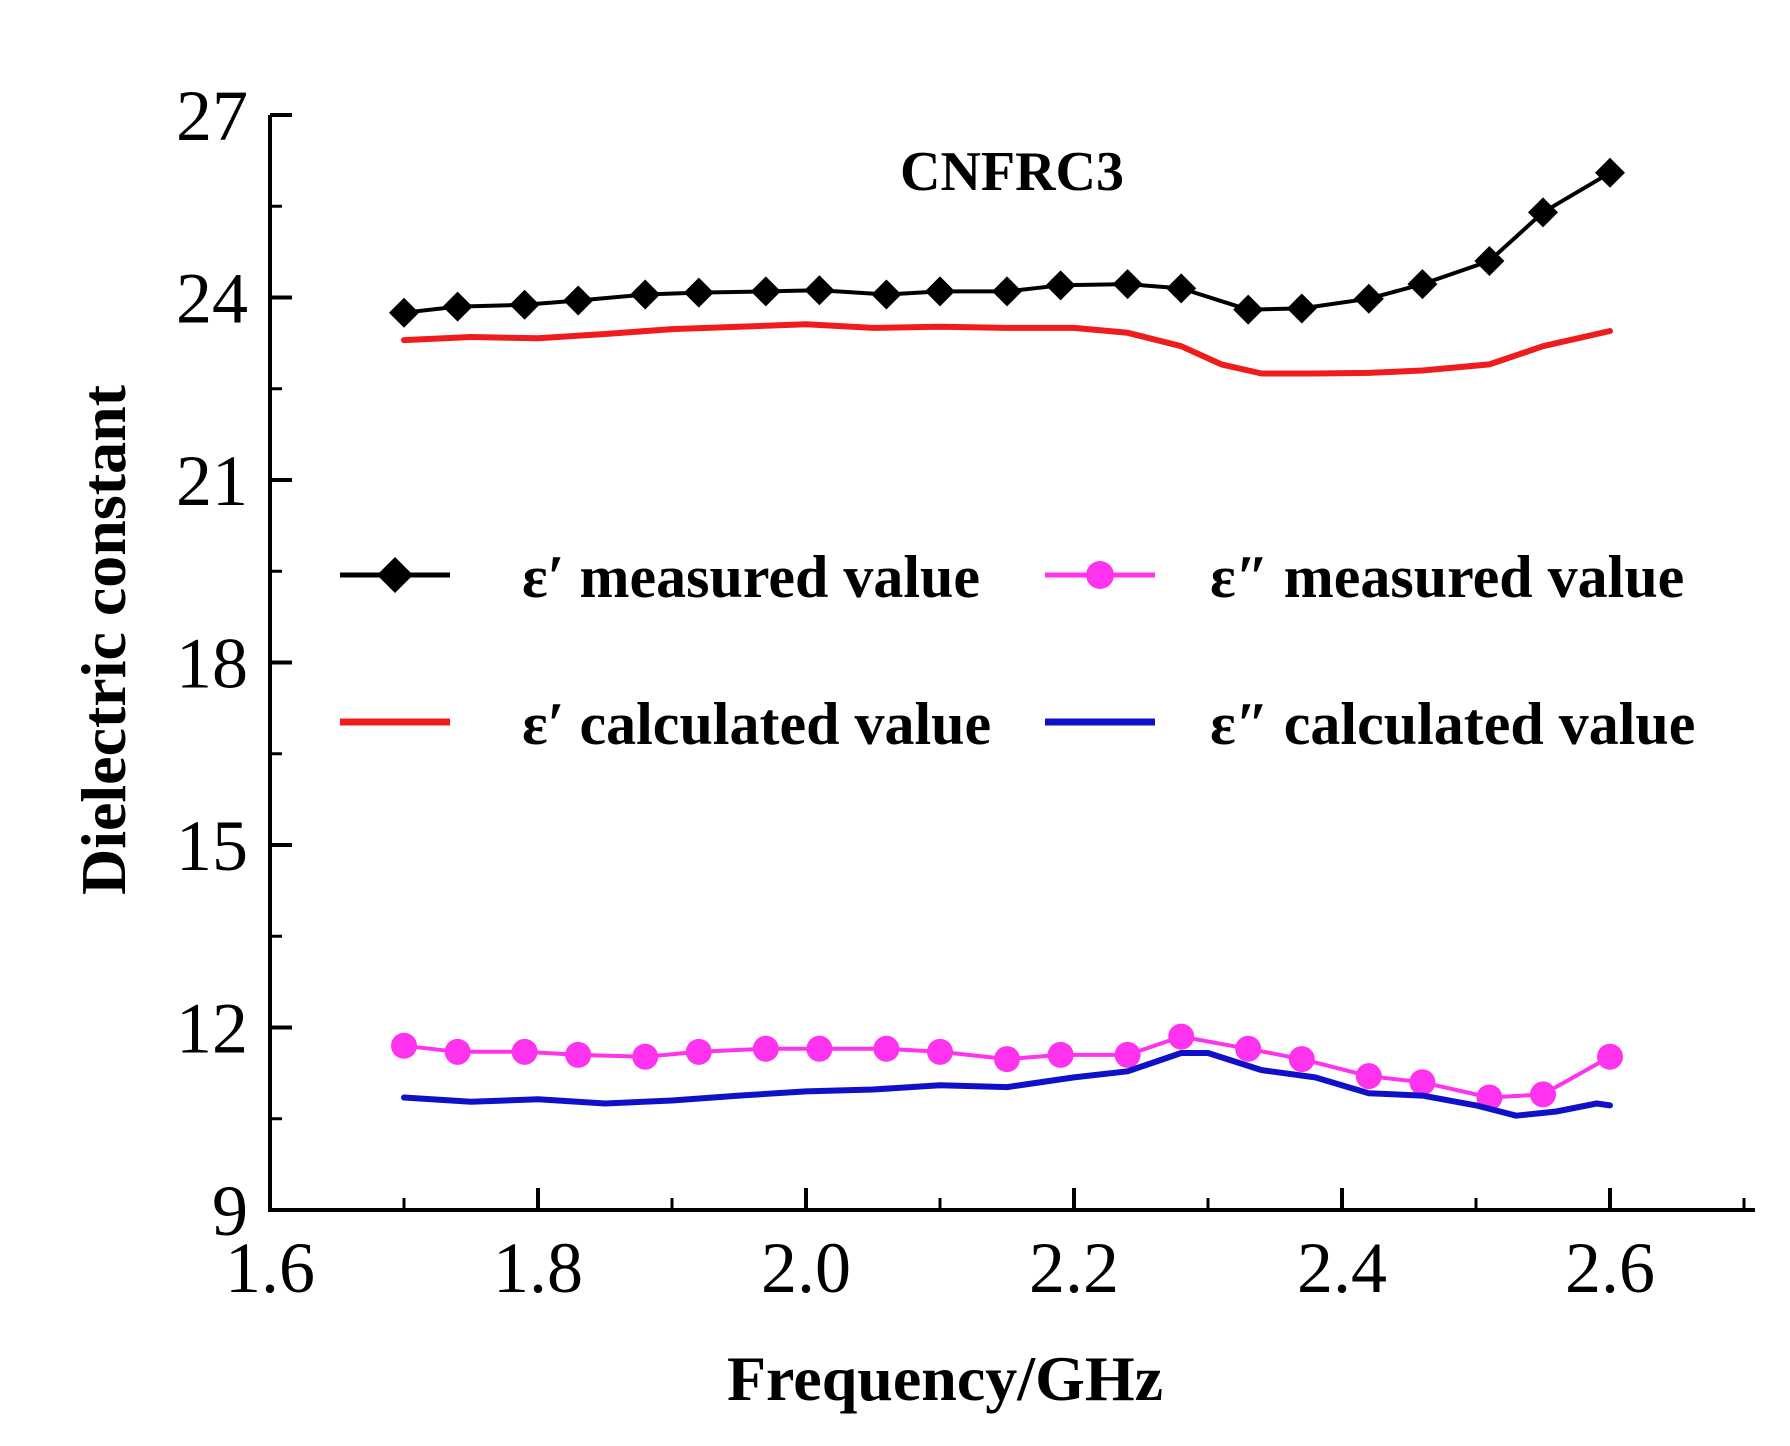 The image size is (1790, 1446). What do you see at coordinates (1007, 242) in the screenshot?
I see `series-eps1-measured` at bounding box center [1007, 242].